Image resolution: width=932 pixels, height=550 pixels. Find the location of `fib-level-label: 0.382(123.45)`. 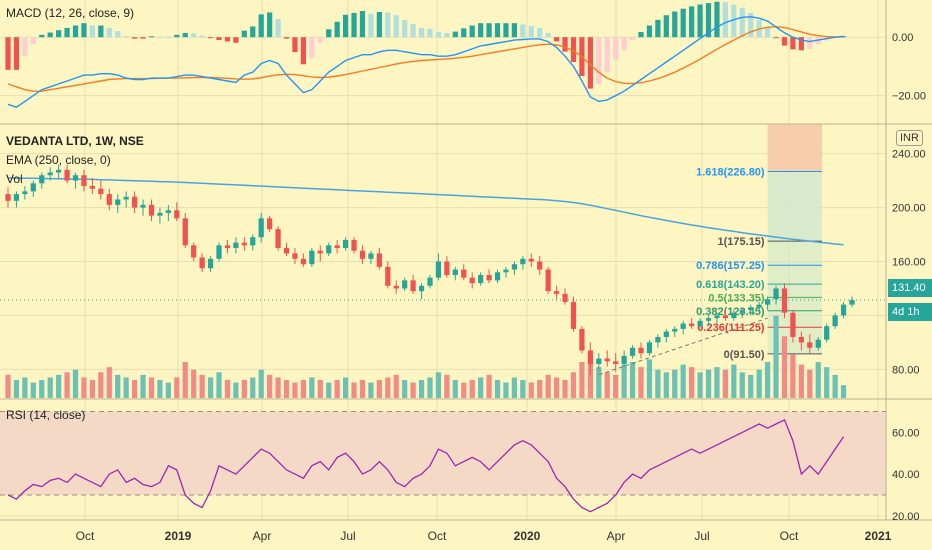

fib-level-label: 0.382(123.45) is located at coordinates (730, 312).